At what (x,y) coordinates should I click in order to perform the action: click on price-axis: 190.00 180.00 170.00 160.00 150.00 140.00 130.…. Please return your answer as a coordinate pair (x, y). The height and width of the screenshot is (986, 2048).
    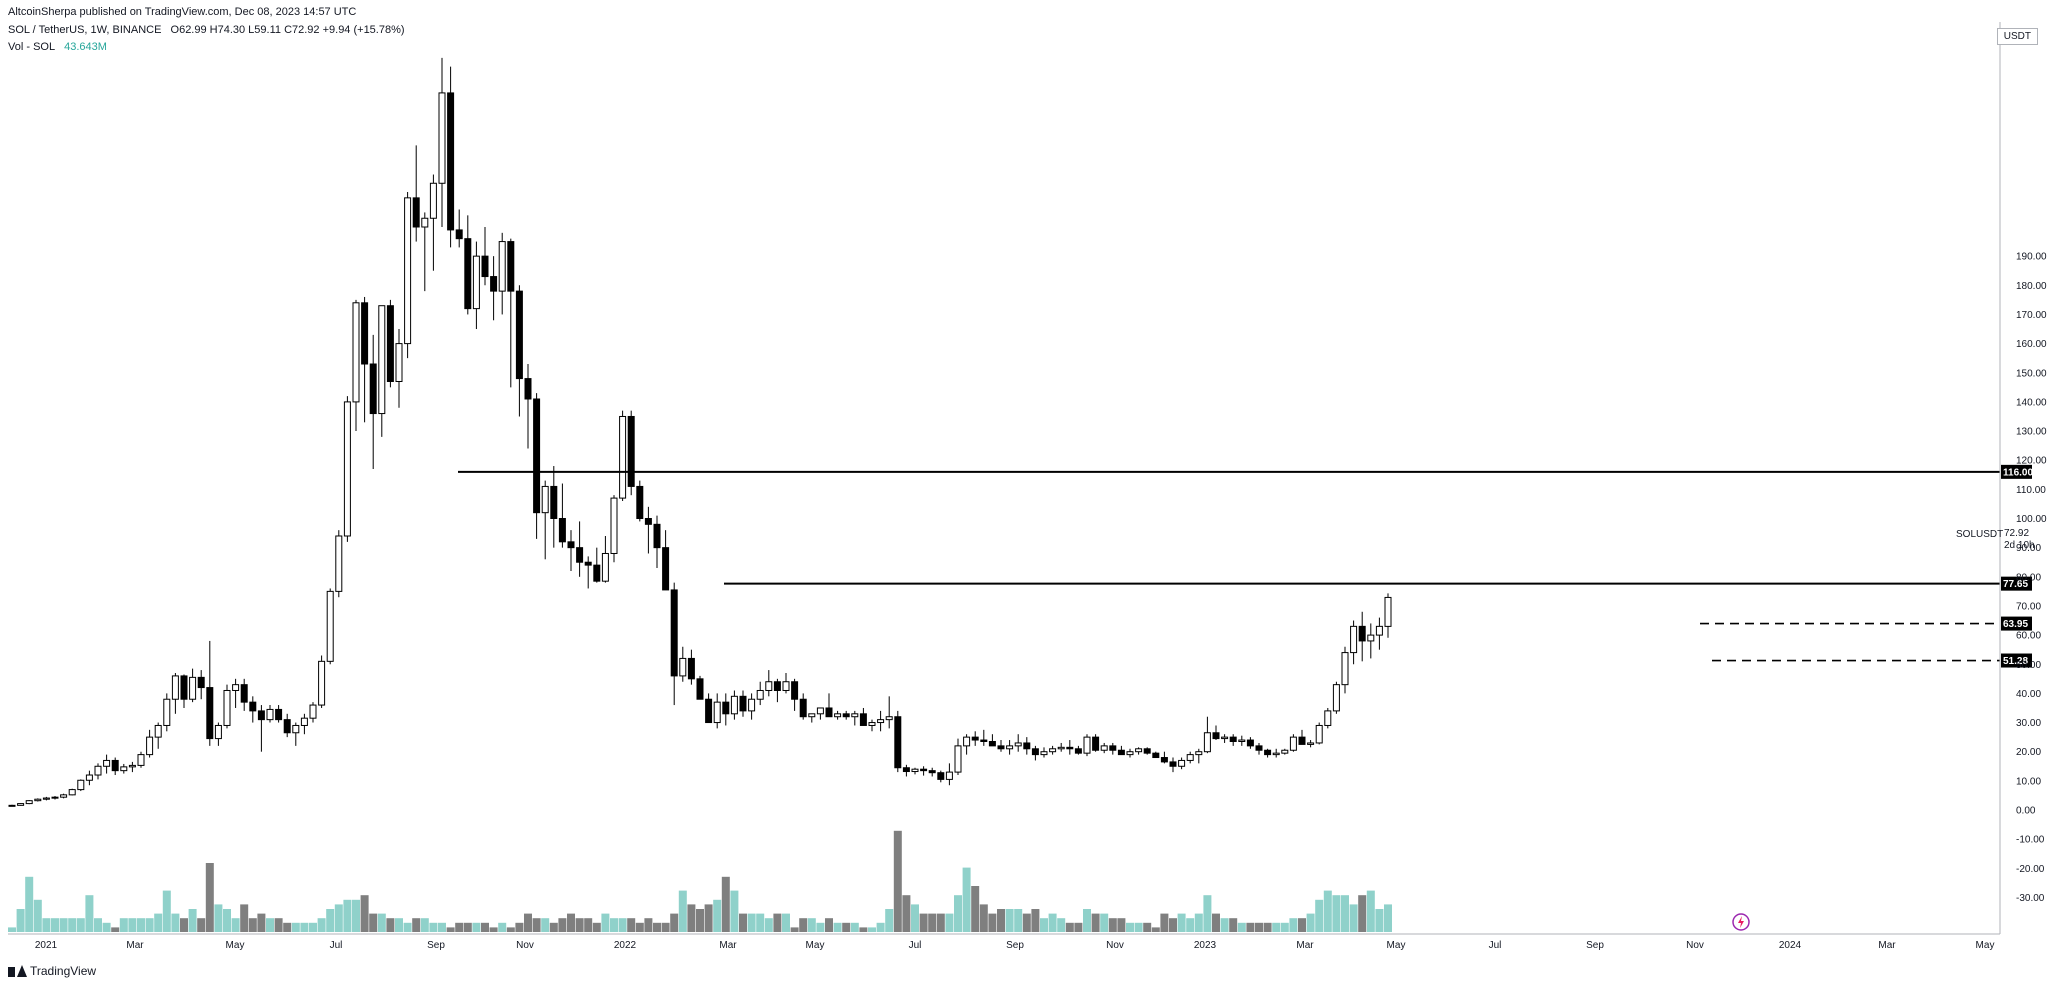
    Looking at the image, I should click on (2031, 578).